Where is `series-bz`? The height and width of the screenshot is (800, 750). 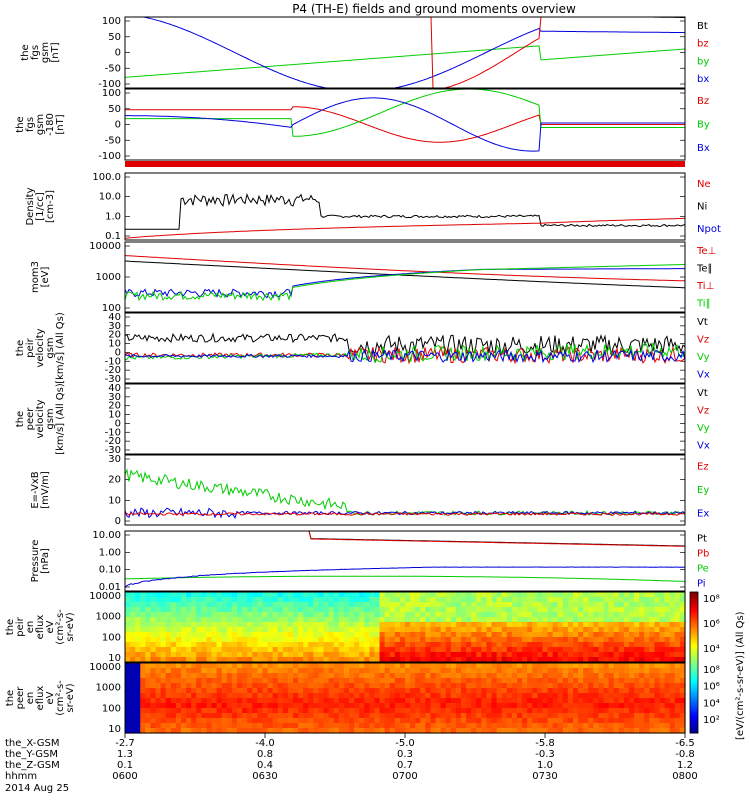
series-bz is located at coordinates (405, 52).